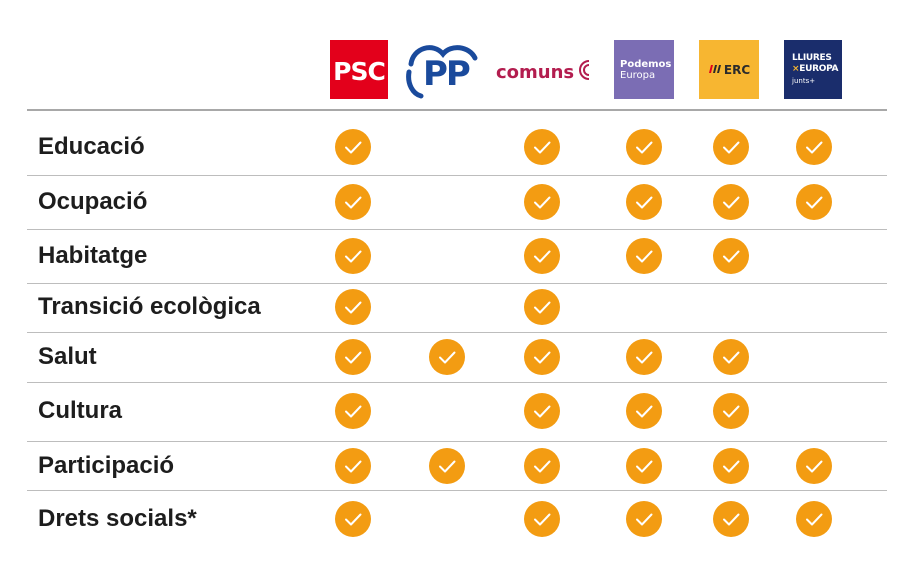 This screenshot has height=588, width=920. What do you see at coordinates (67, 356) in the screenshot?
I see `row-label: Salut` at bounding box center [67, 356].